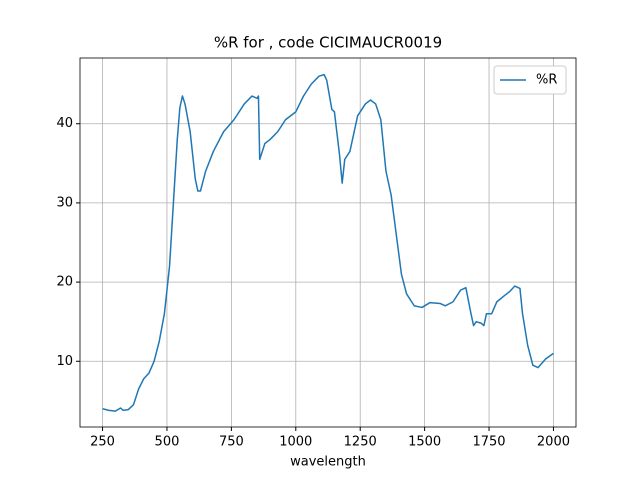  I want to click on y-tick-label: 30, so click(64, 202).